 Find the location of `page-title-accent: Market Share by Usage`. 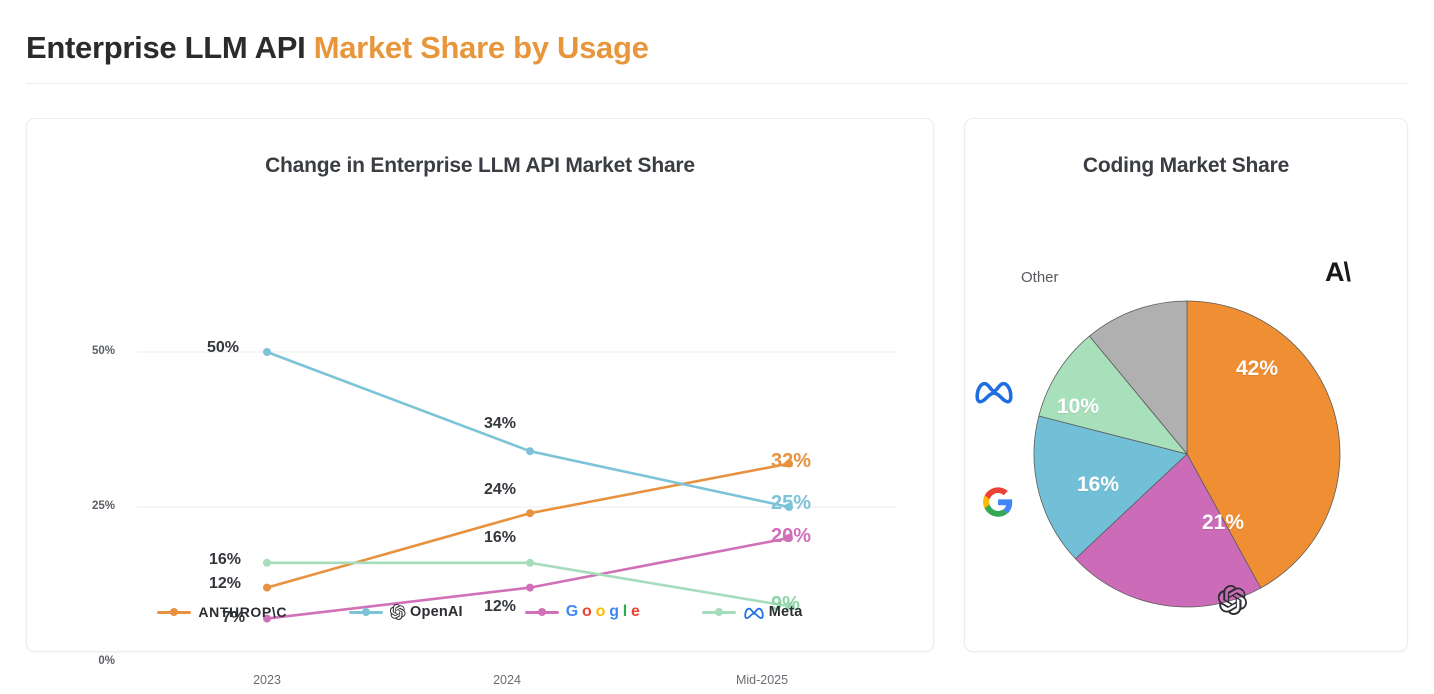

page-title-accent: Market Share by Usage is located at coordinates (481, 47).